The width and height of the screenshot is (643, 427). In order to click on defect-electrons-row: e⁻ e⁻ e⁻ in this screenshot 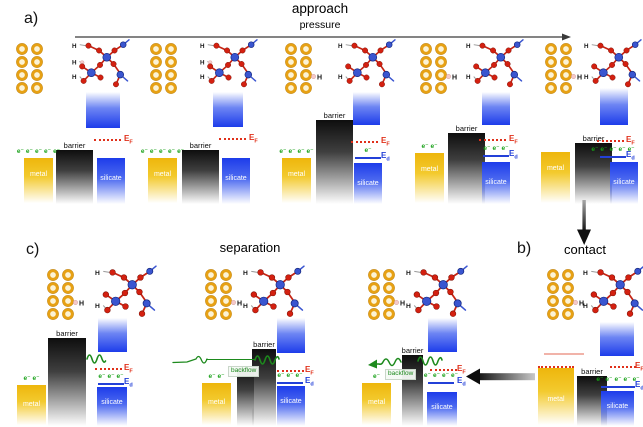, I will do `click(496, 149)`.